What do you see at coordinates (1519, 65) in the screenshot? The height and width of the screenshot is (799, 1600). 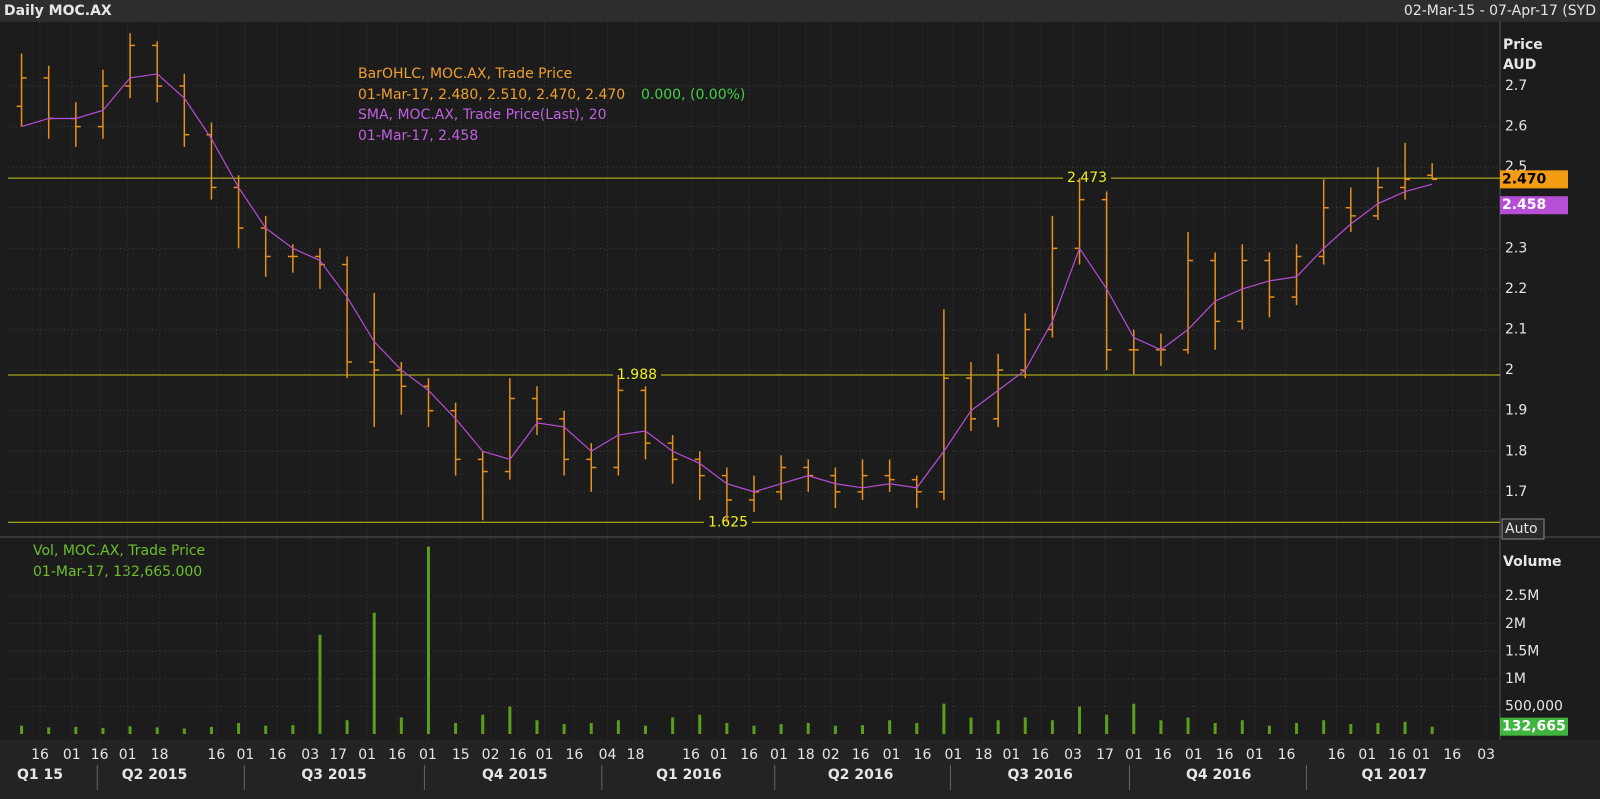 I see `y-axis-title: AUD` at bounding box center [1519, 65].